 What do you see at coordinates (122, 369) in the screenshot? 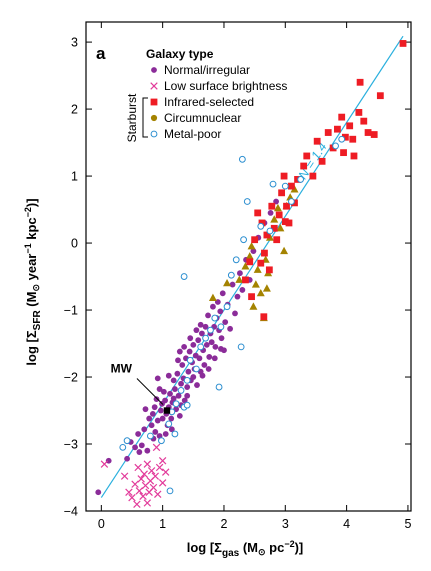
I see `mw-label: MW` at bounding box center [122, 369].